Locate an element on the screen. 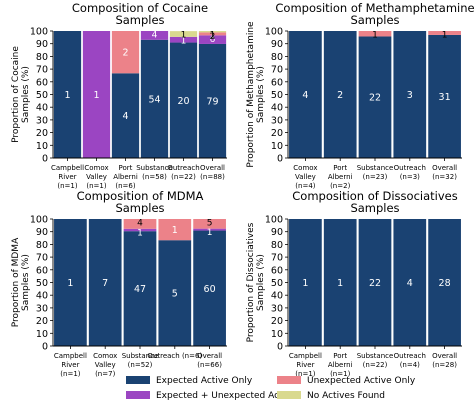 The image size is (474, 408). y-axis-label-line: Proportion of Dissociatives is located at coordinates (251, 282).